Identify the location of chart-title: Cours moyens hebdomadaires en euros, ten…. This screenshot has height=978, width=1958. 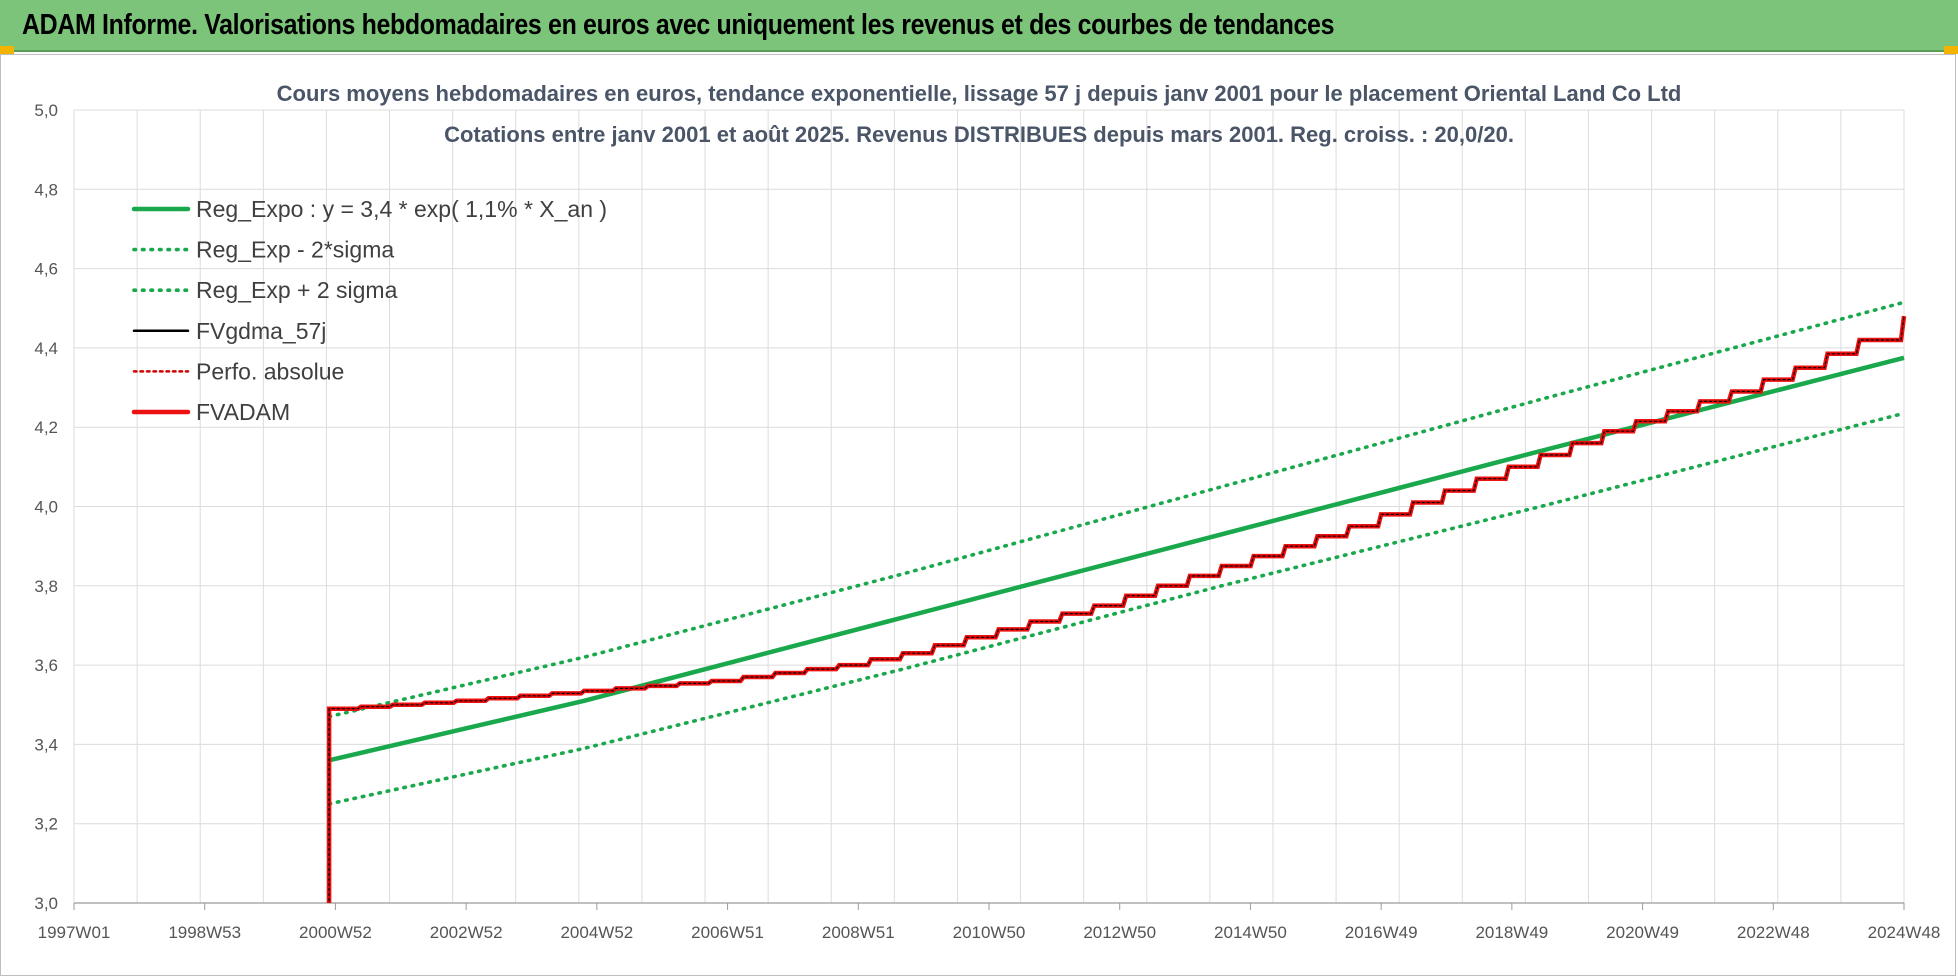
(979, 93).